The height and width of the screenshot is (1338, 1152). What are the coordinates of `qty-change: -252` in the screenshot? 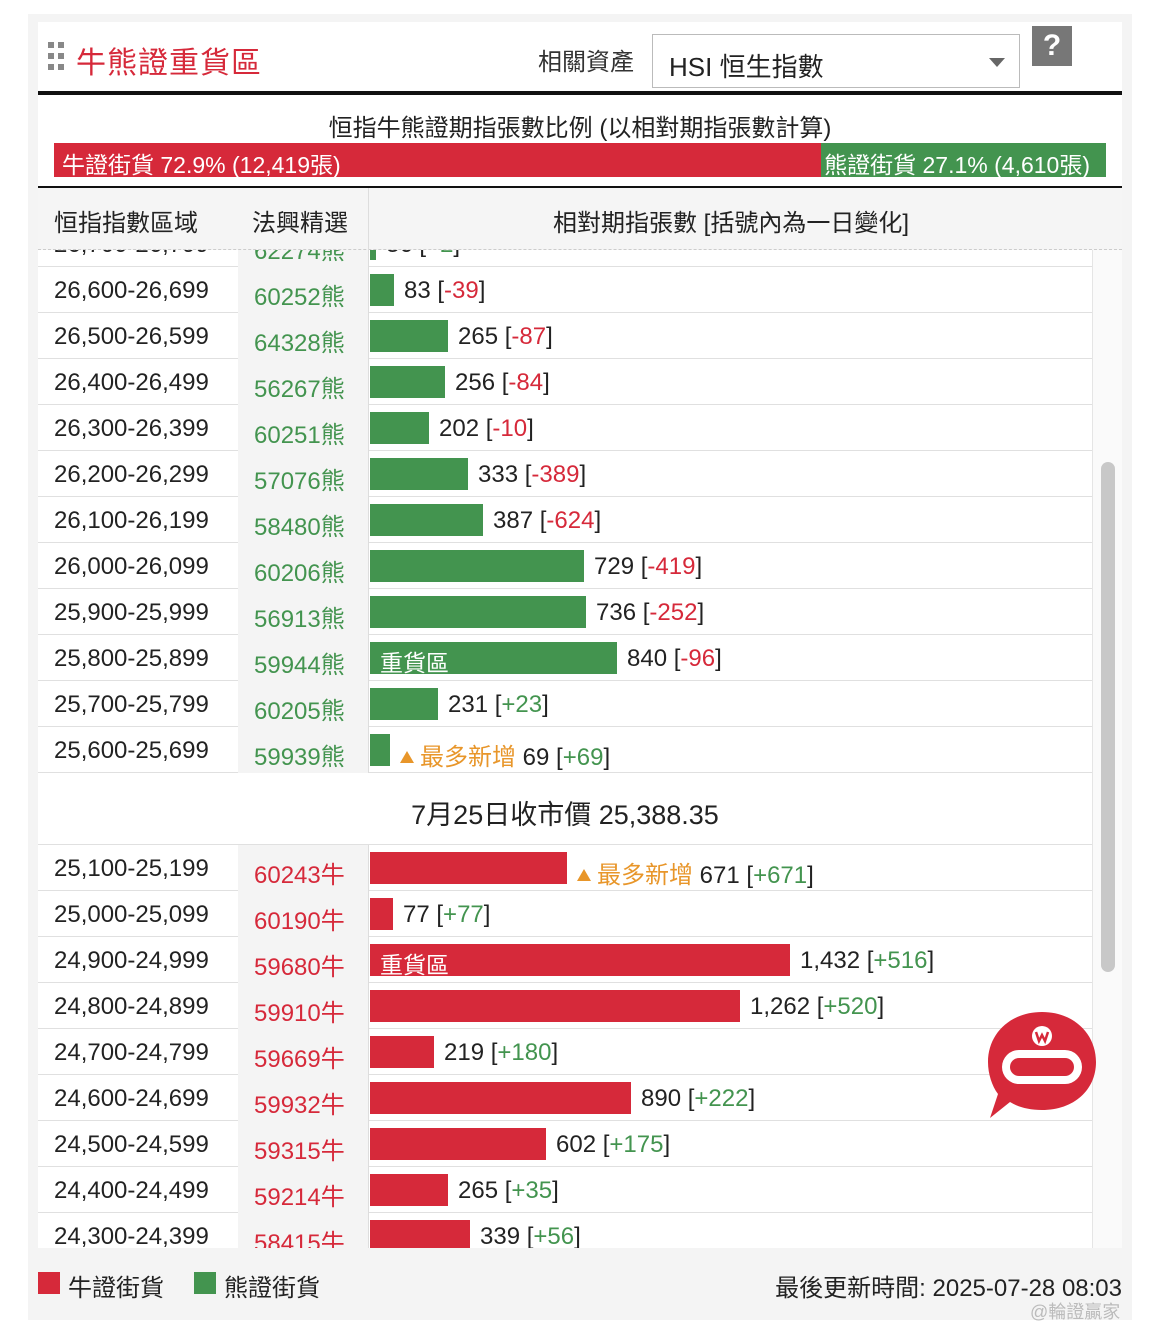 It's located at (673, 612).